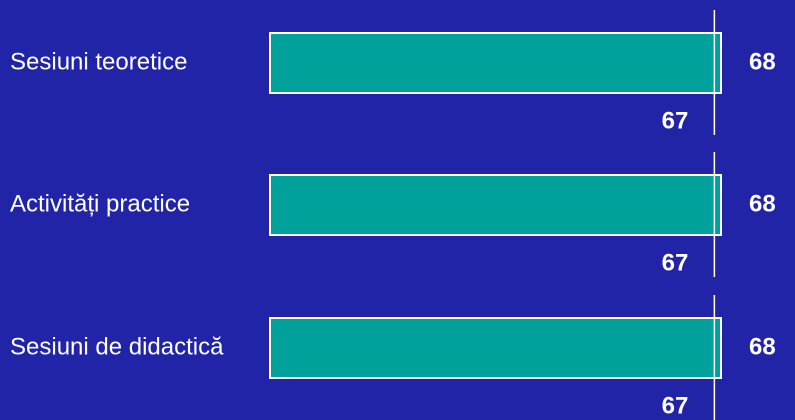  Describe the element at coordinates (117, 346) in the screenshot. I see `category-label: Sesiuni de didactică` at that location.